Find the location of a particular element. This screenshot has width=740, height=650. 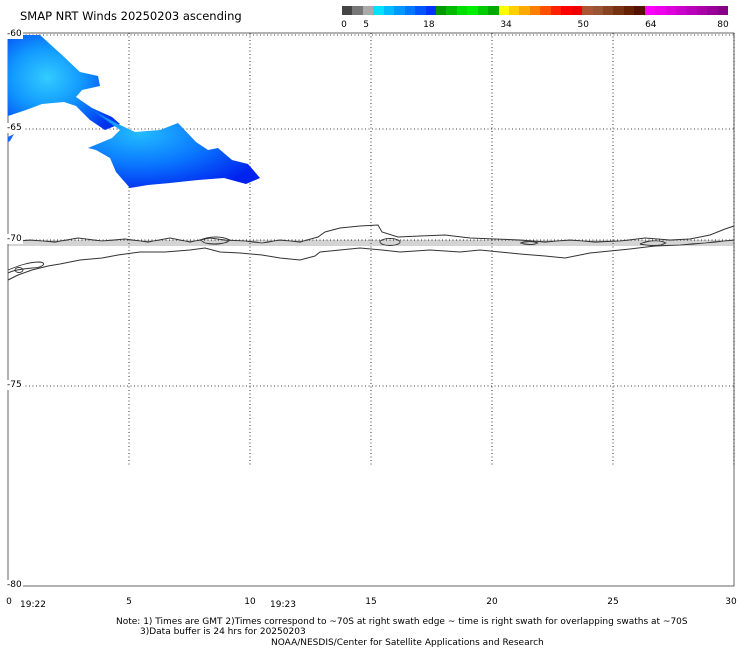

color-scale-label: 0 is located at coordinates (344, 25).